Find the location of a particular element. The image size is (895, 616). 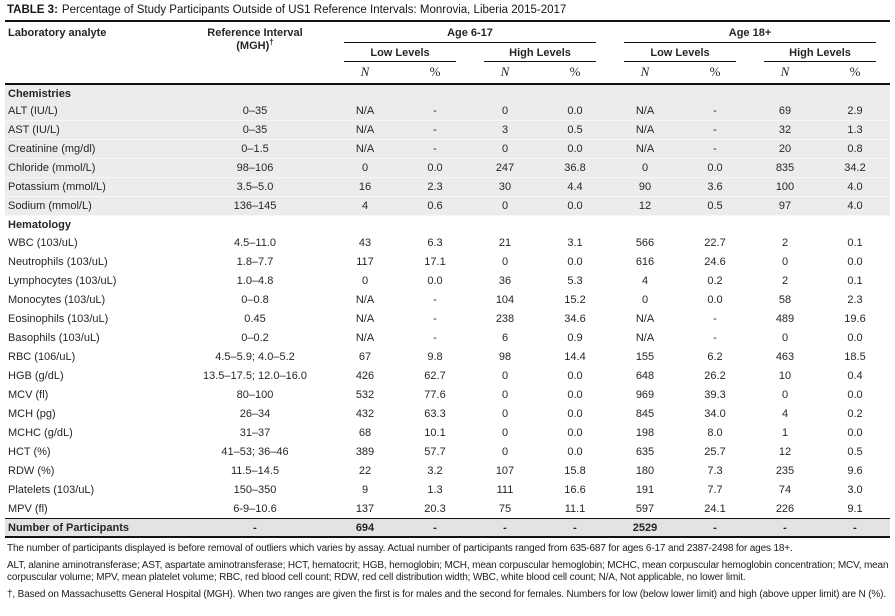

analyte-cell: AST (IU/L) is located at coordinates (34, 130).